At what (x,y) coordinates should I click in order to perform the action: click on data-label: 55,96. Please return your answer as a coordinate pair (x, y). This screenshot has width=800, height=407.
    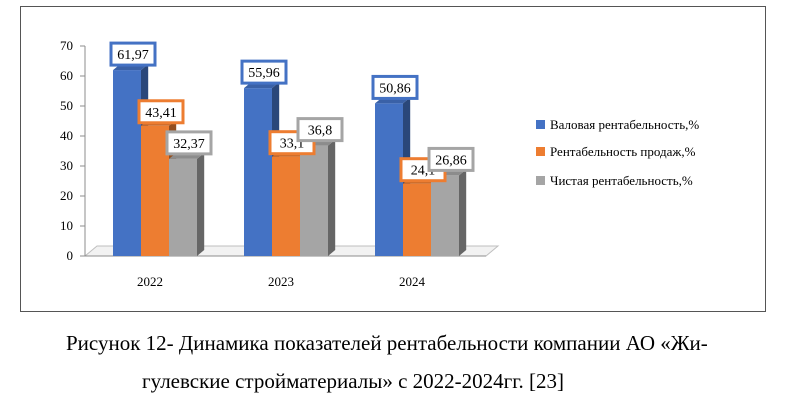
    Looking at the image, I should click on (264, 73).